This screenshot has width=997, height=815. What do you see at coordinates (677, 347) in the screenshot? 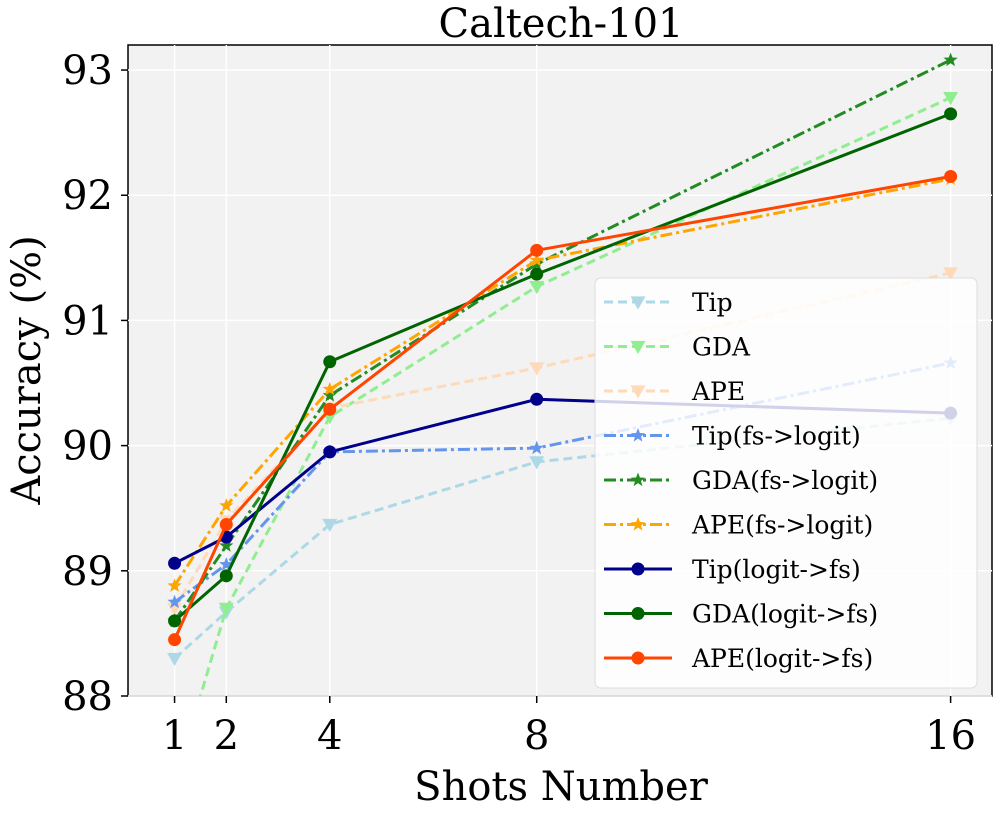
I see `legend-entry: GDA` at bounding box center [677, 347].